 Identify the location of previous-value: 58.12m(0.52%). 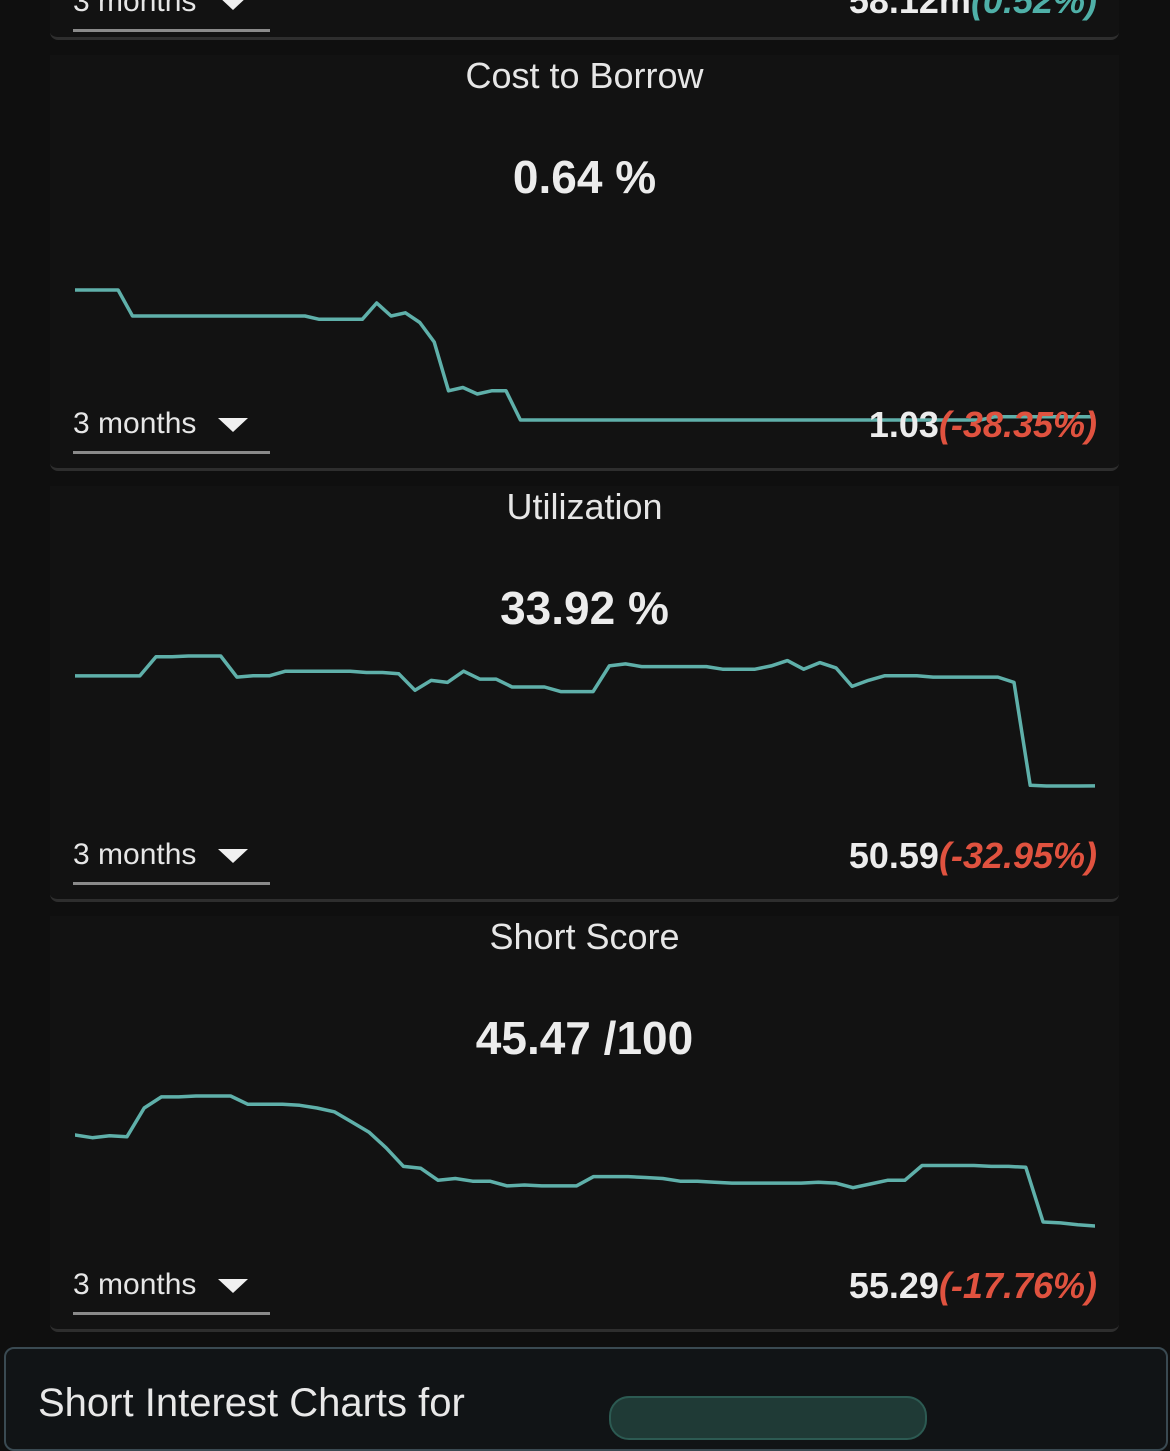
(973, 11).